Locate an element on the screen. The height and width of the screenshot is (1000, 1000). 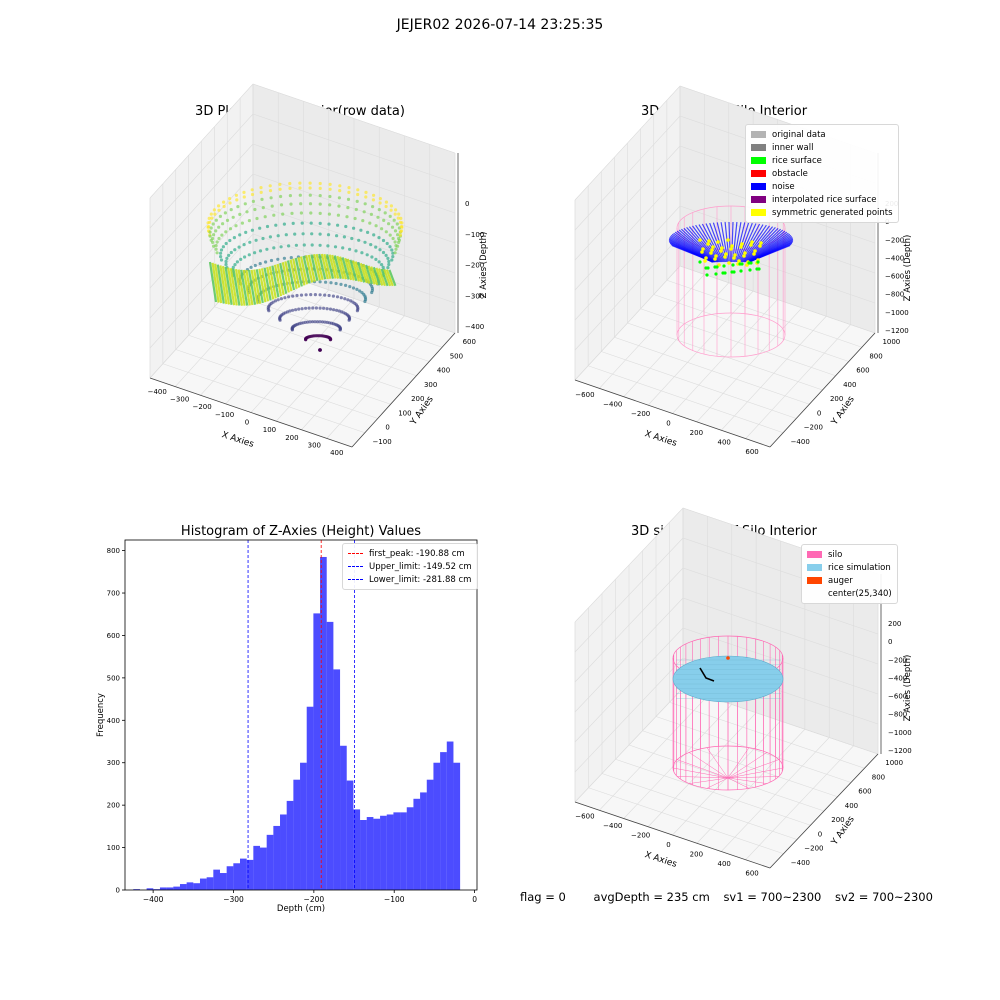
legend-item-symmetric: symmetric generated points is located at coordinates (822, 212).